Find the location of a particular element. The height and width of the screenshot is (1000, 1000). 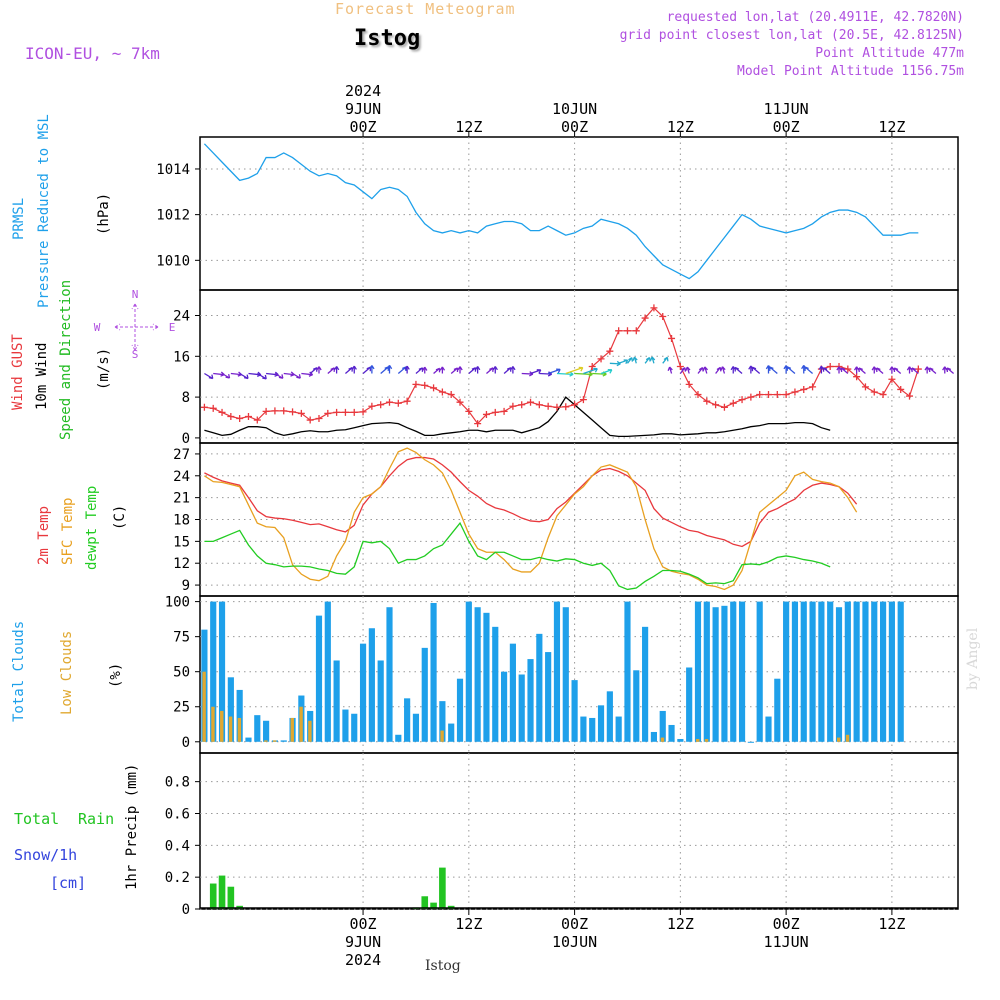

wind-ytick-label: 16 is located at coordinates (181, 357).